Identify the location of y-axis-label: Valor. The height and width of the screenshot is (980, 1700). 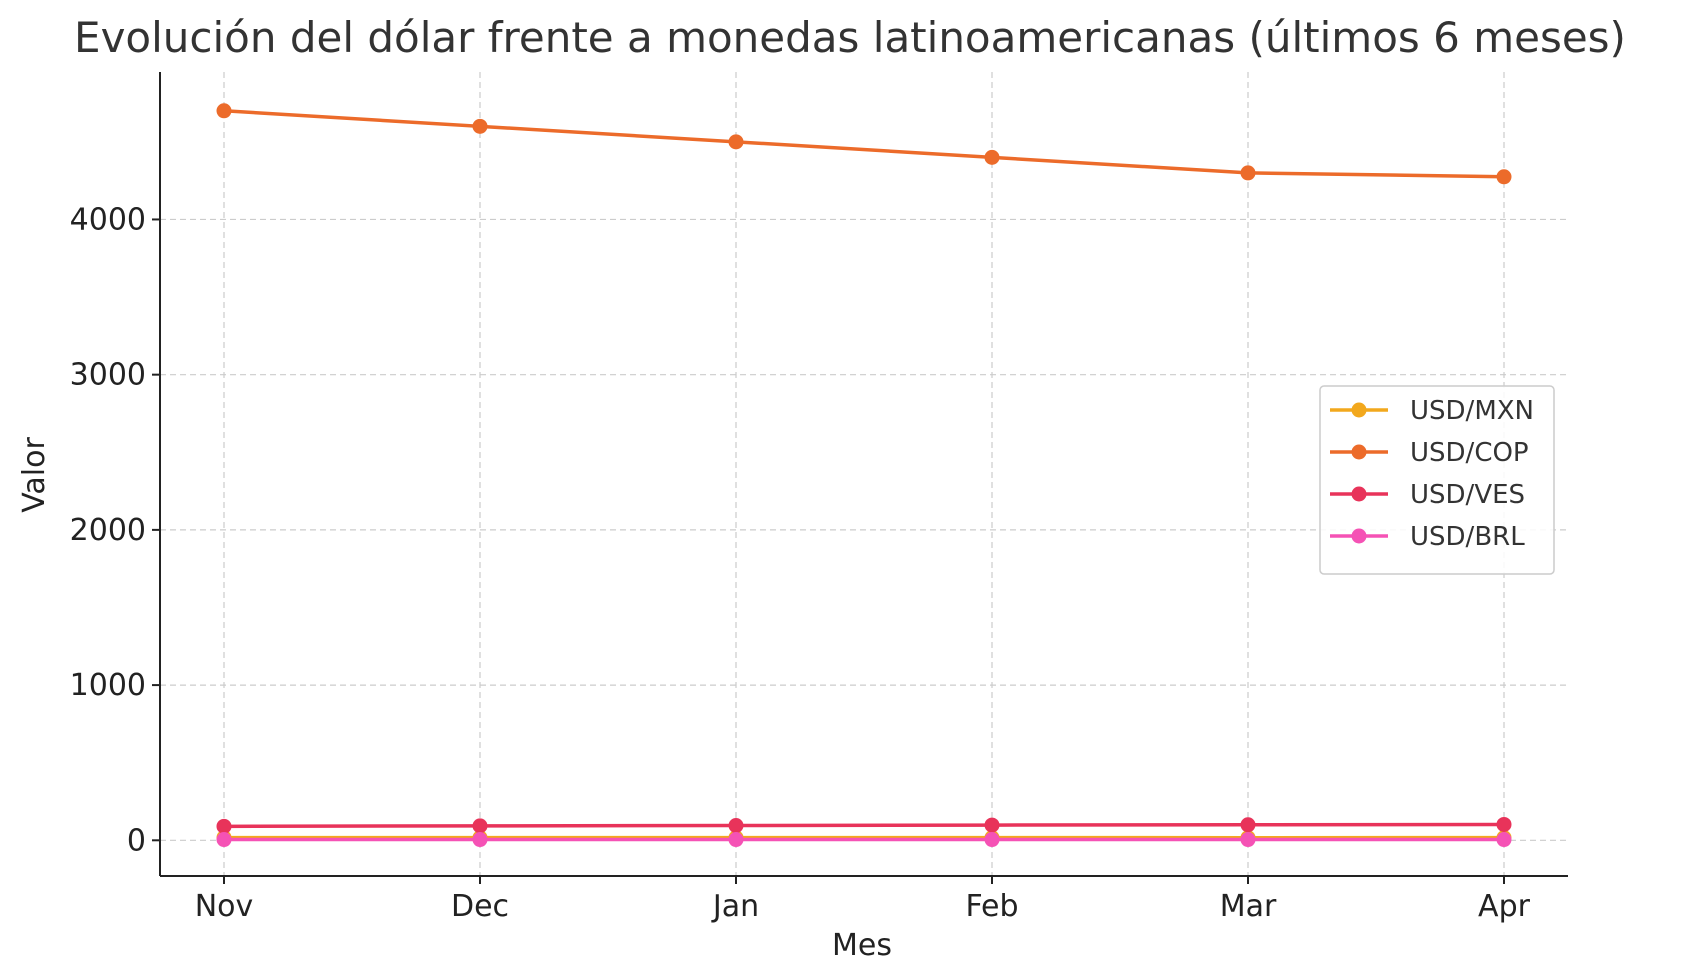
(34, 475).